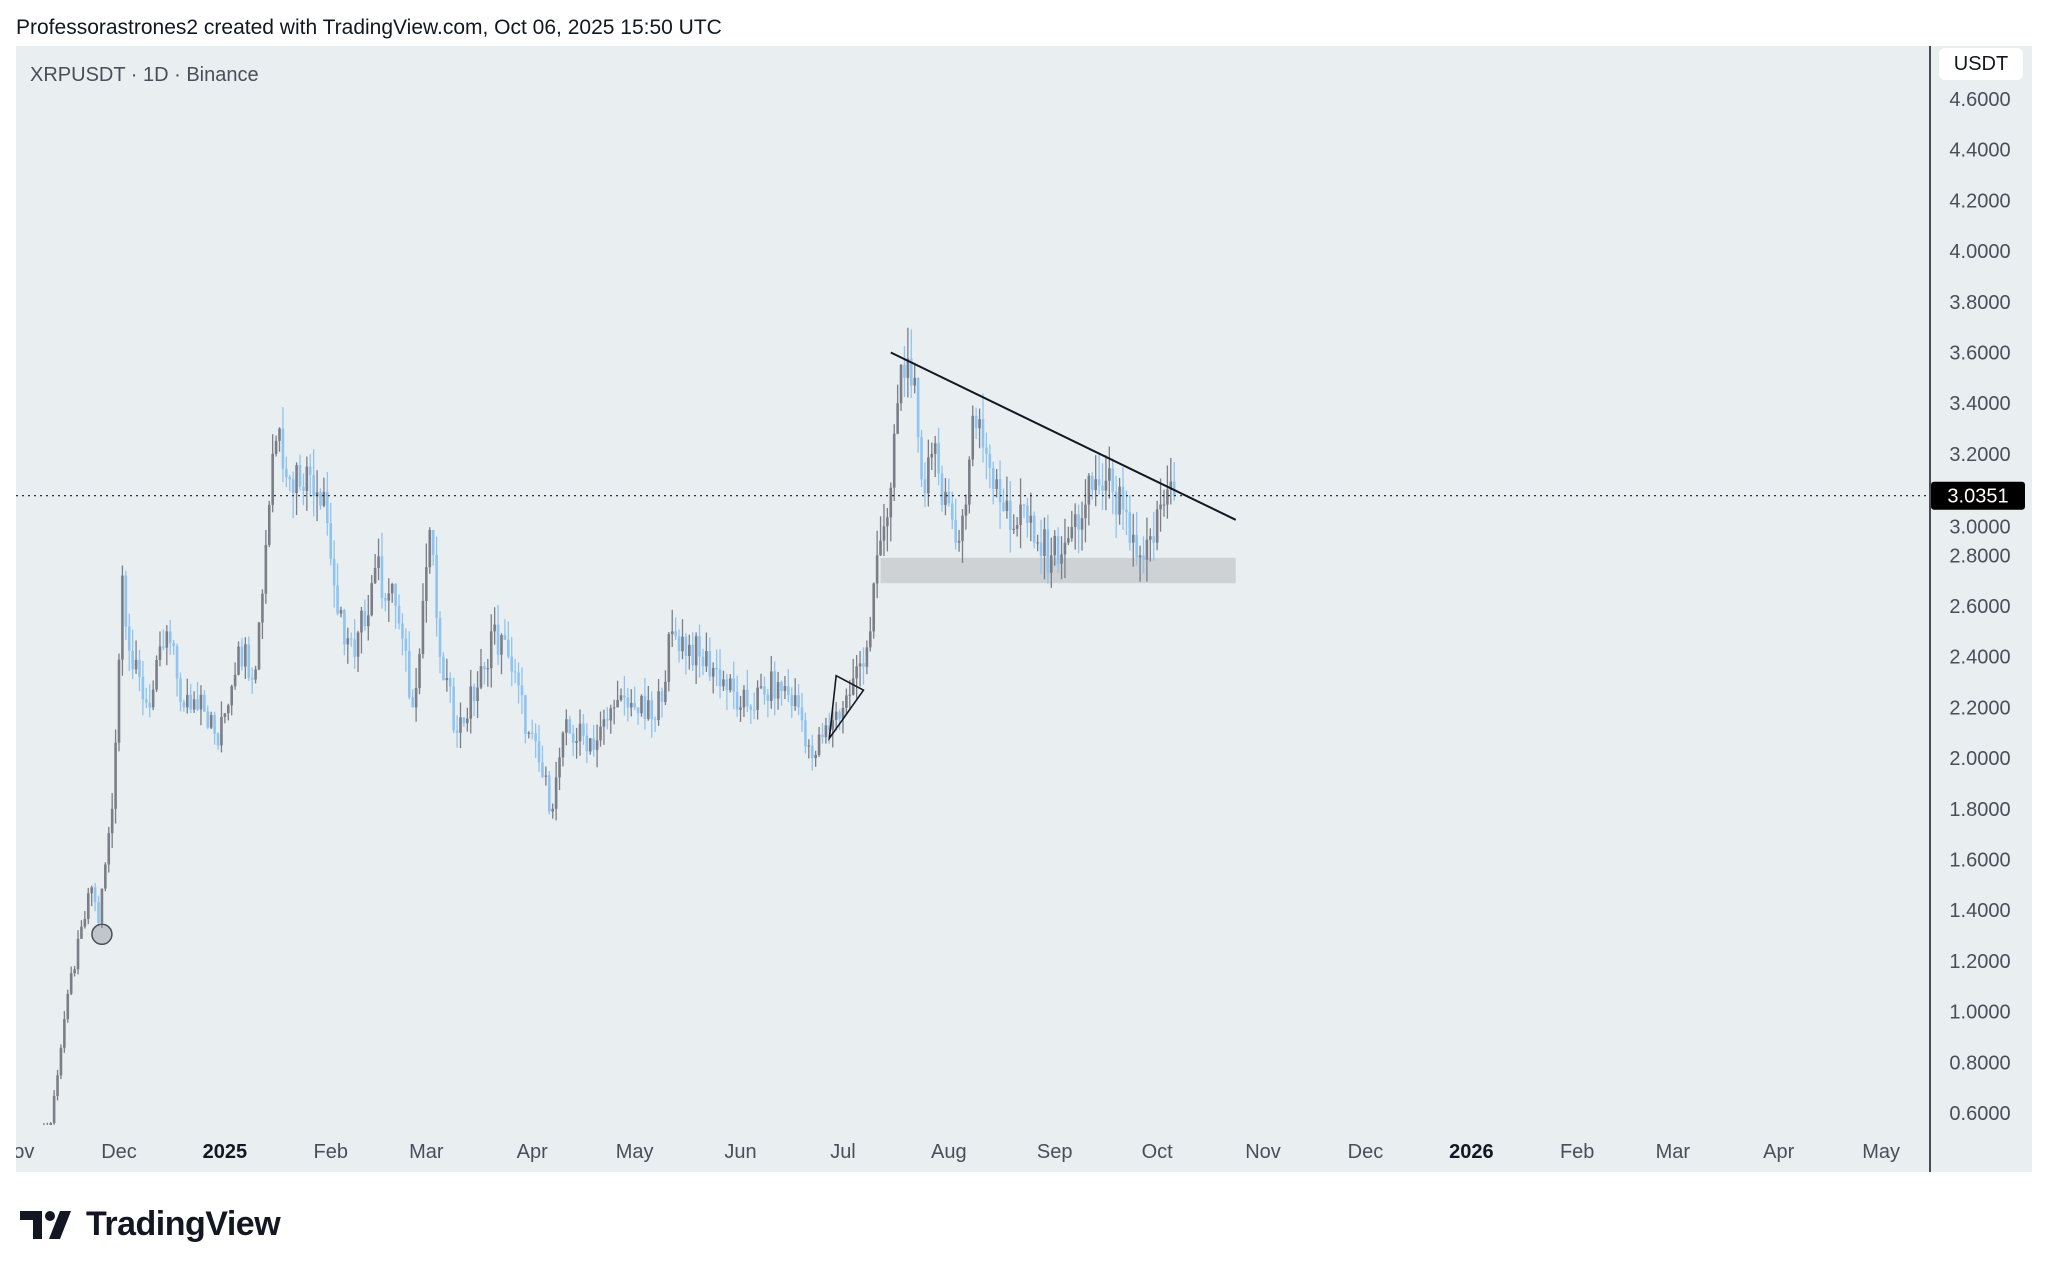 The image size is (2048, 1275). I want to click on currency-button: USDT, so click(1981, 64).